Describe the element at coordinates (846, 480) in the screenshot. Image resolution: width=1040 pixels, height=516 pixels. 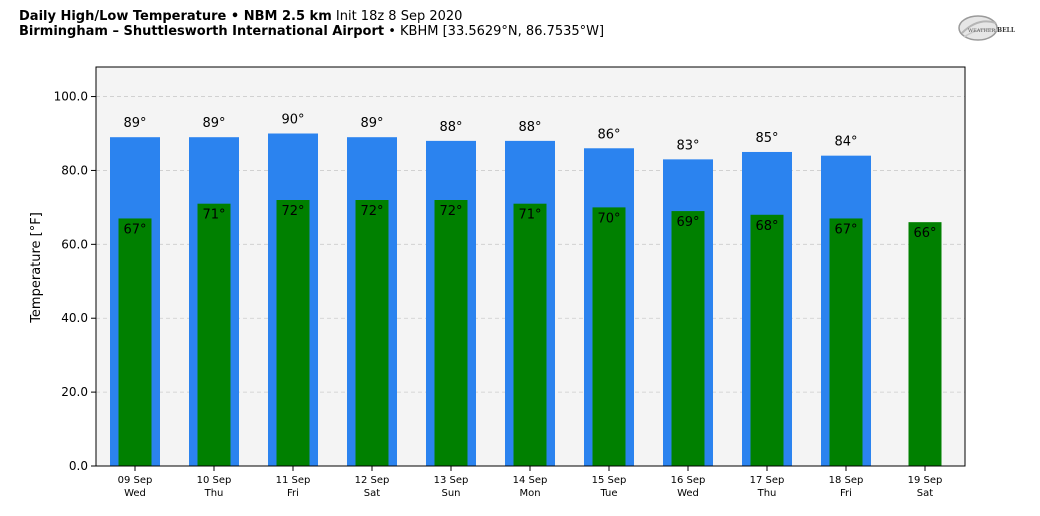
I see `x-date-label: 18 Sep` at that location.